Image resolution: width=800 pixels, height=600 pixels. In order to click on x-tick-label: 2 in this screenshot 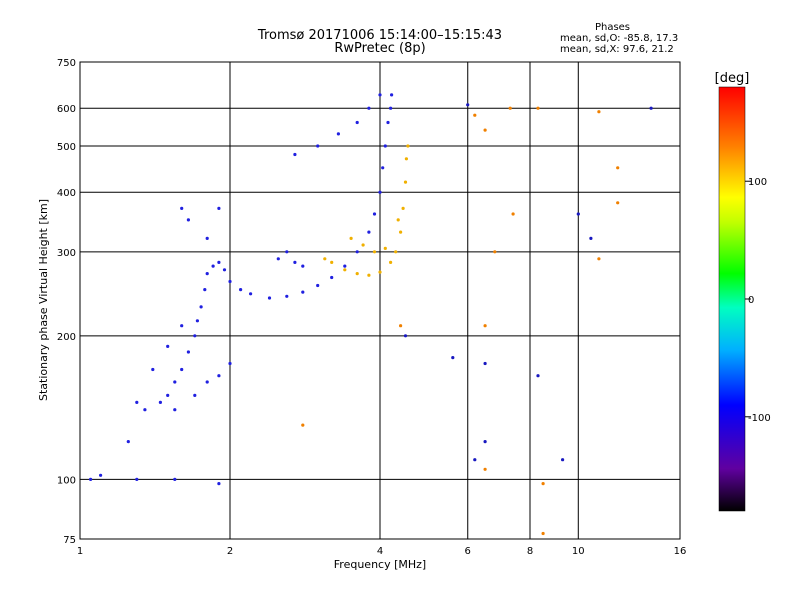, I will do `click(230, 551)`.